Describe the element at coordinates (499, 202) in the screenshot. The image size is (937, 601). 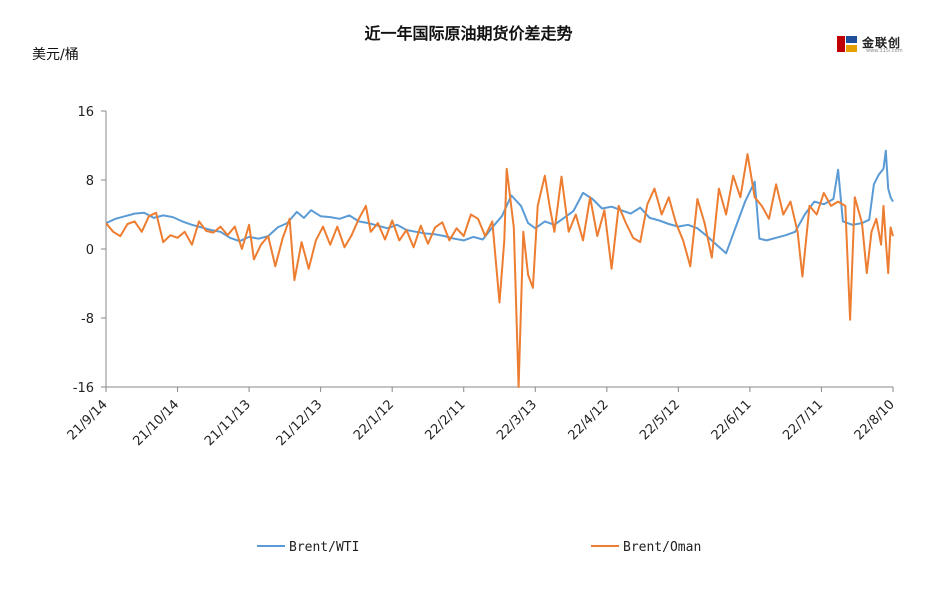
I see `series-line-brent-wti` at that location.